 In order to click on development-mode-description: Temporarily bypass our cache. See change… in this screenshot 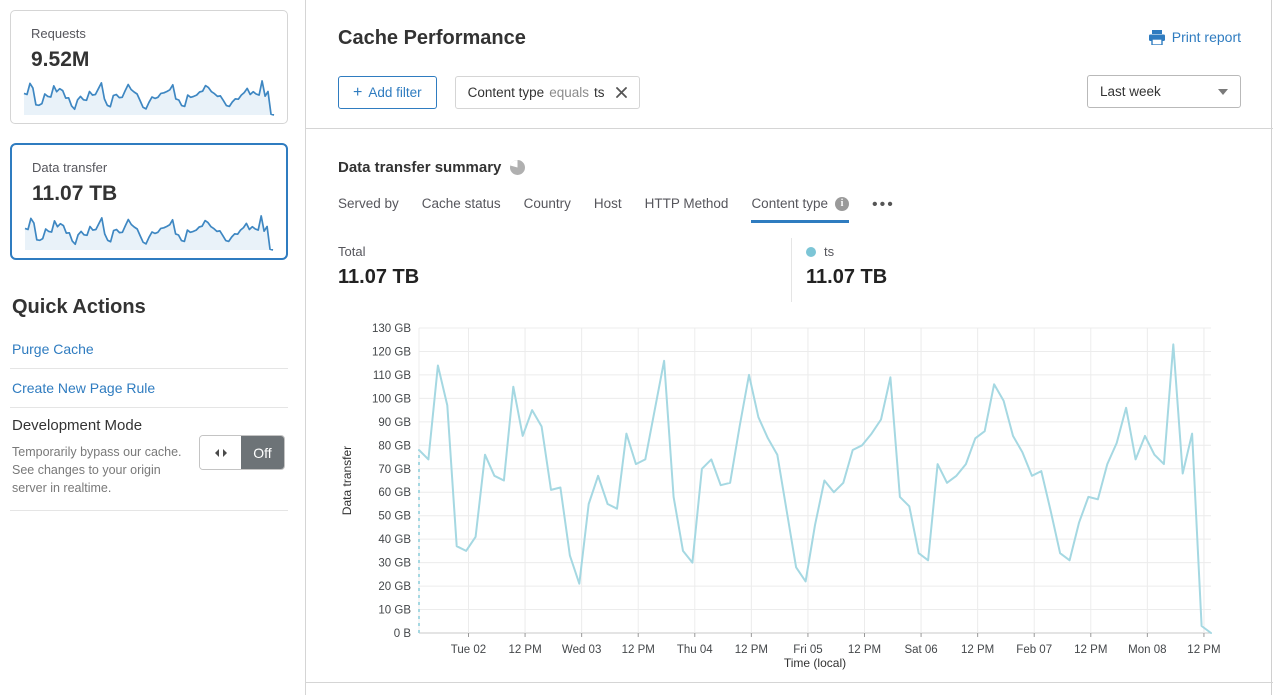, I will do `click(97, 470)`.